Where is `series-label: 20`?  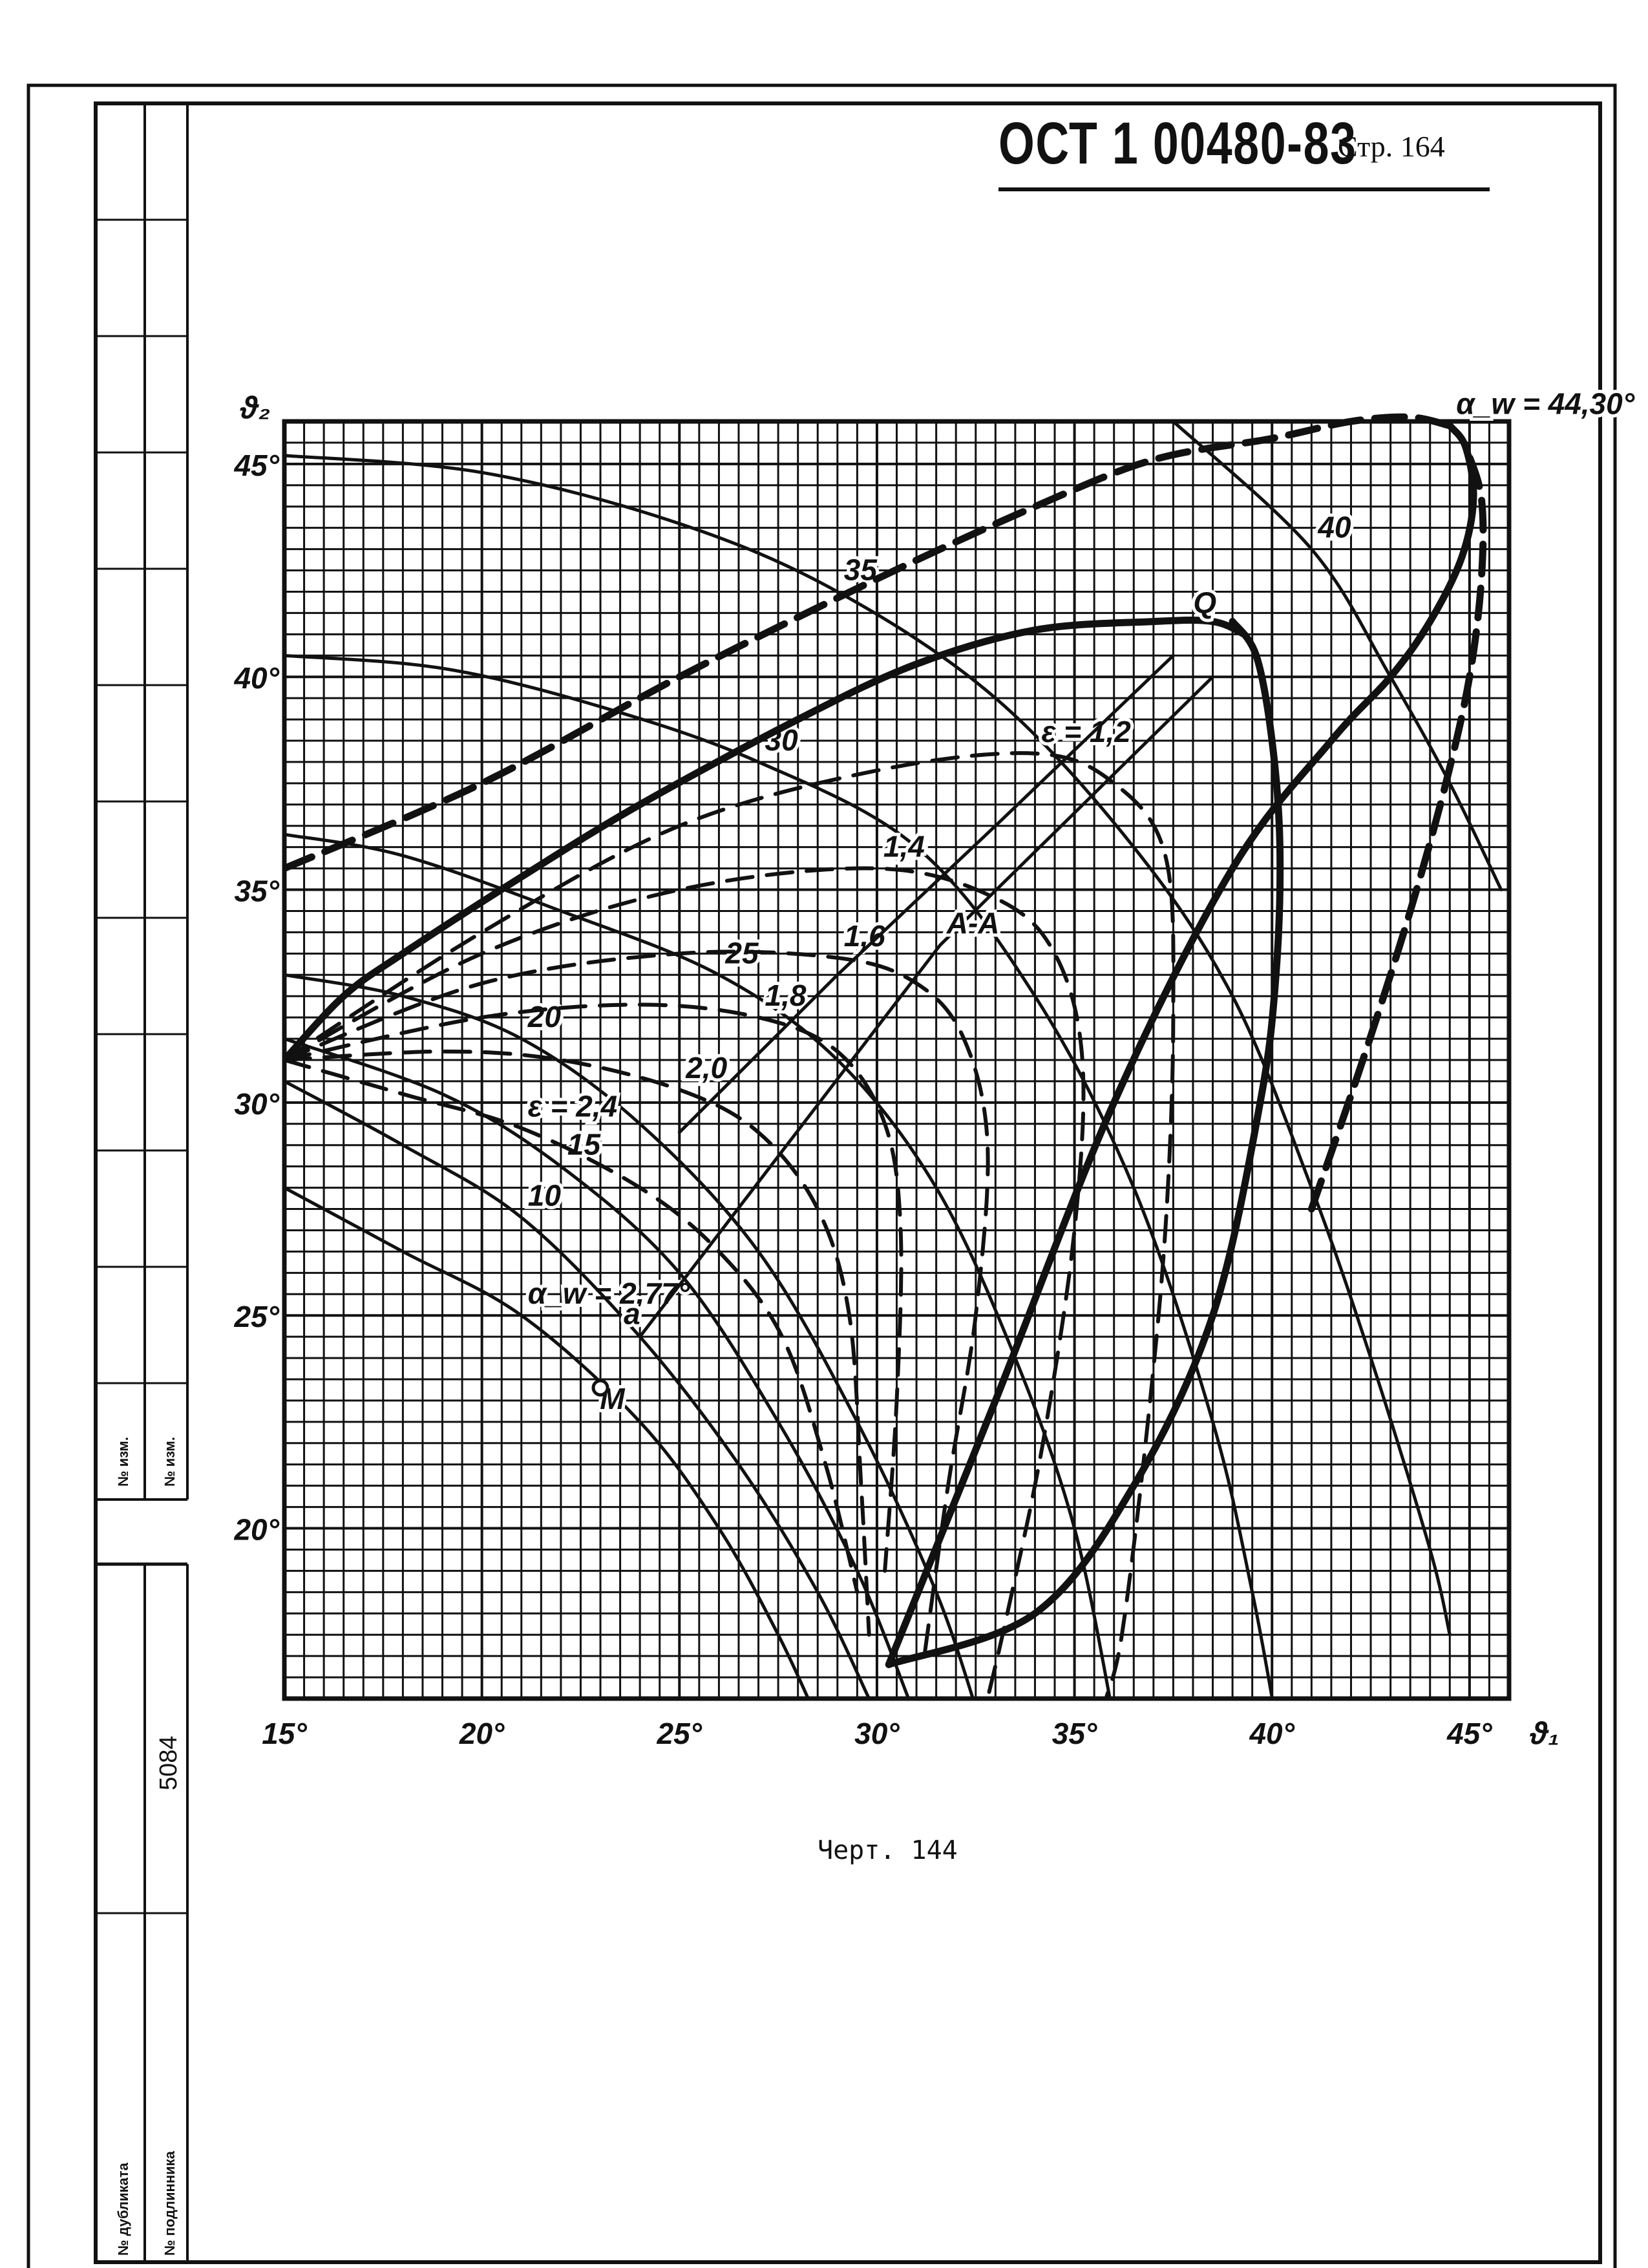 series-label: 20 is located at coordinates (544, 1016).